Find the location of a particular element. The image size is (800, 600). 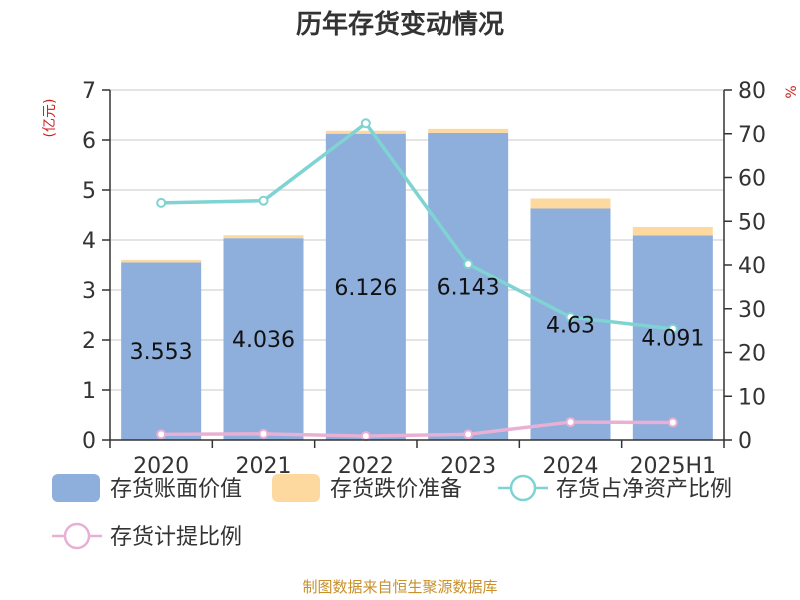

y-right-tick-label: 80 is located at coordinates (752, 91).